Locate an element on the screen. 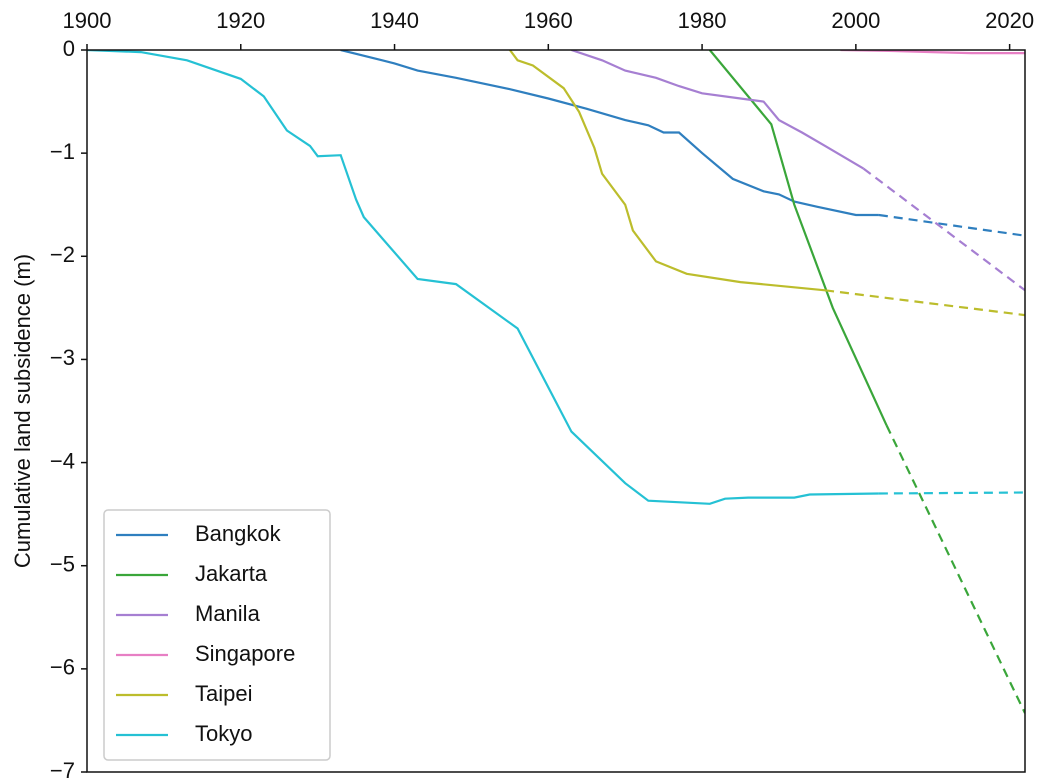  y-tick-label: −4 is located at coordinates (62, 460).